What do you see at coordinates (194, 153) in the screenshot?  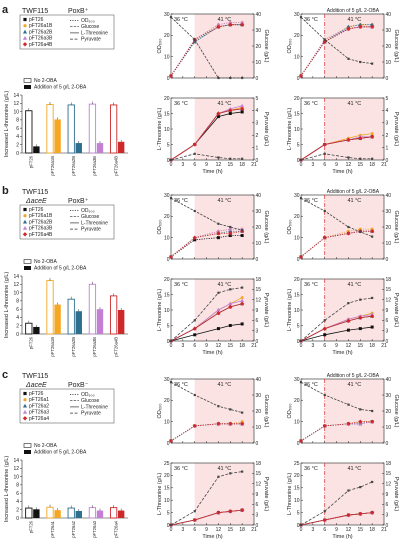 I see `panel-a-bottom-left_panel-aux-point` at bounding box center [194, 153].